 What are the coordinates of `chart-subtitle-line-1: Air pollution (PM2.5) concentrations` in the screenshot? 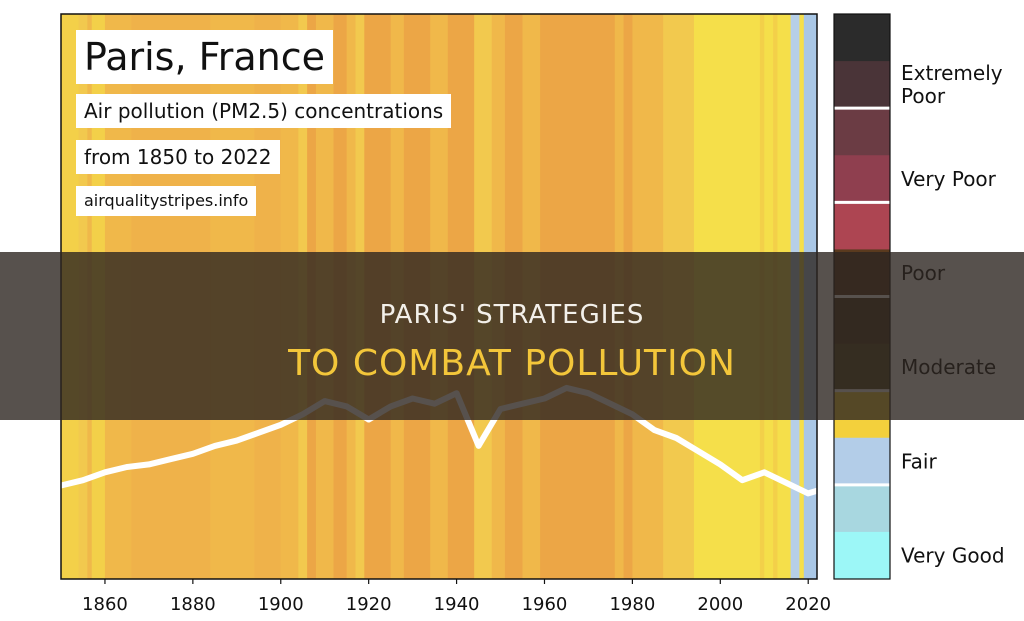 It's located at (264, 111).